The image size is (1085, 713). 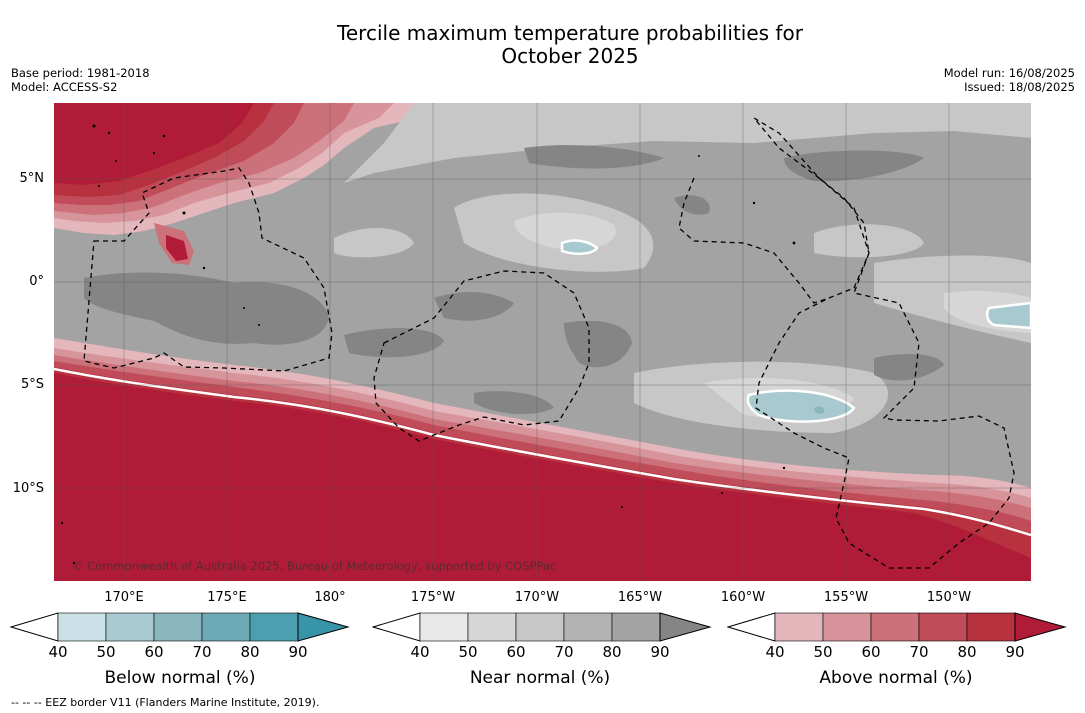 I want to click on lon-label-155w: 155°W, so click(x=846, y=597).